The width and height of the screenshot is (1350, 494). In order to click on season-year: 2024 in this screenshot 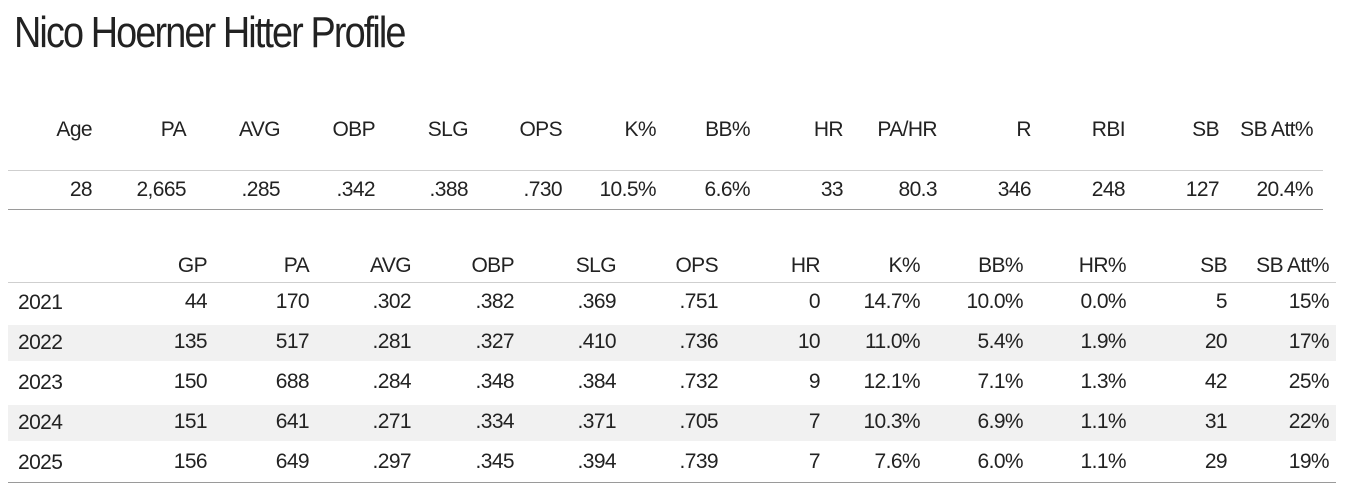, I will do `click(40, 422)`.